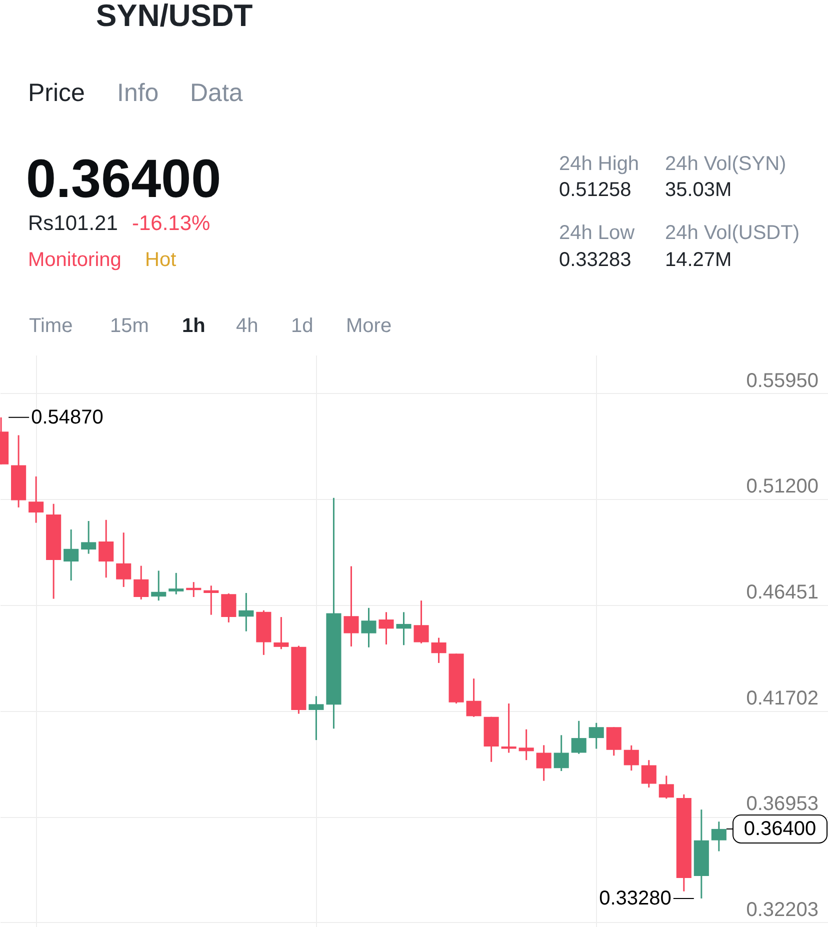 This screenshot has height=927, width=828. What do you see at coordinates (51, 326) in the screenshot?
I see `text: Time` at bounding box center [51, 326].